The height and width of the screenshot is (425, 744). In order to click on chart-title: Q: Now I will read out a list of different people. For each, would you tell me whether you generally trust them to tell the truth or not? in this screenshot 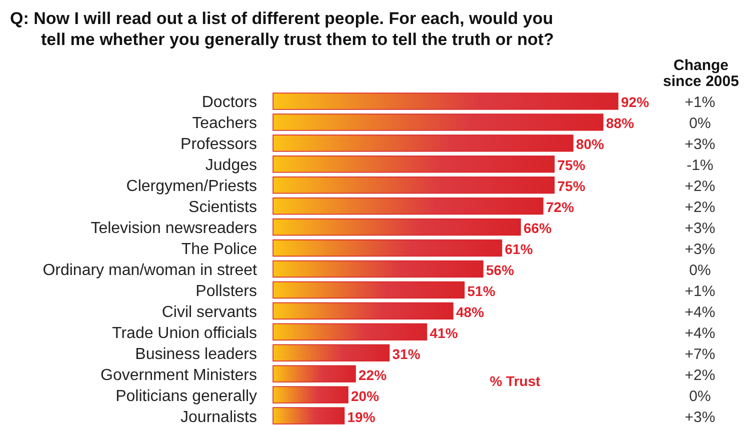, I will do `click(282, 29)`.